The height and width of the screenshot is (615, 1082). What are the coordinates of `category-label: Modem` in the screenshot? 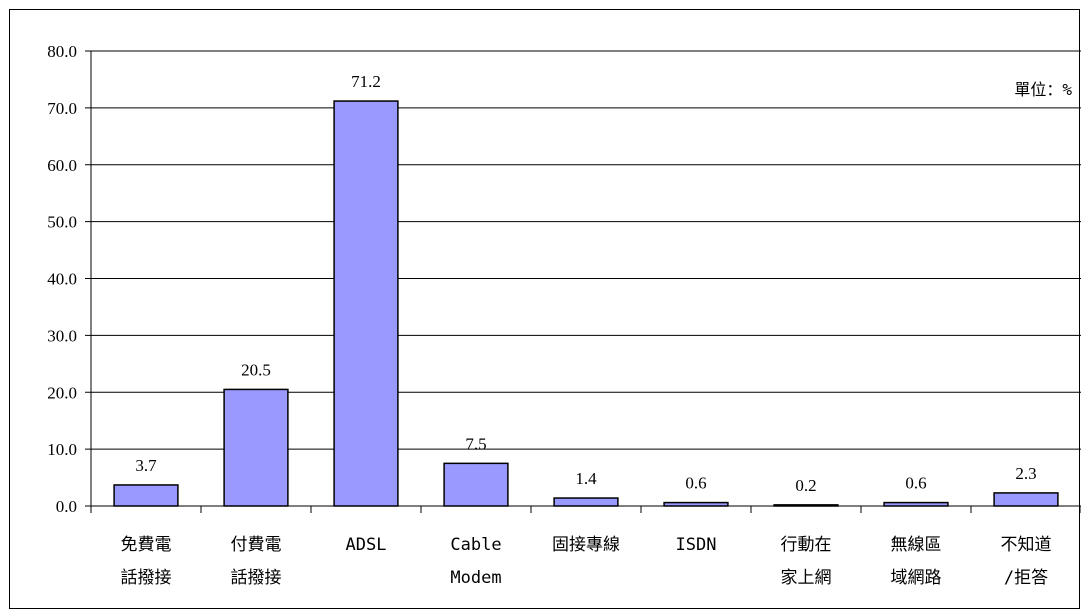 It's located at (475, 578).